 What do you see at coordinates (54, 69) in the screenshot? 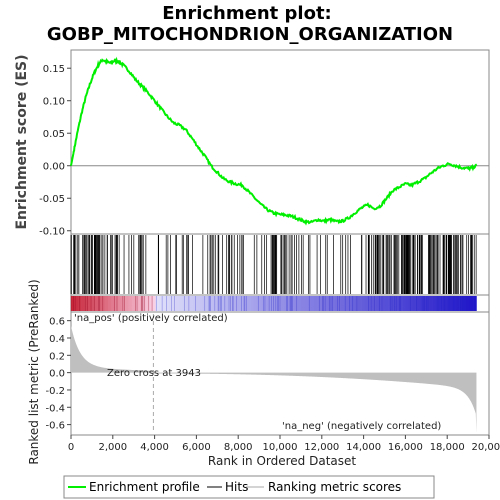
I see `es-tick-label: 0.15` at bounding box center [54, 69].